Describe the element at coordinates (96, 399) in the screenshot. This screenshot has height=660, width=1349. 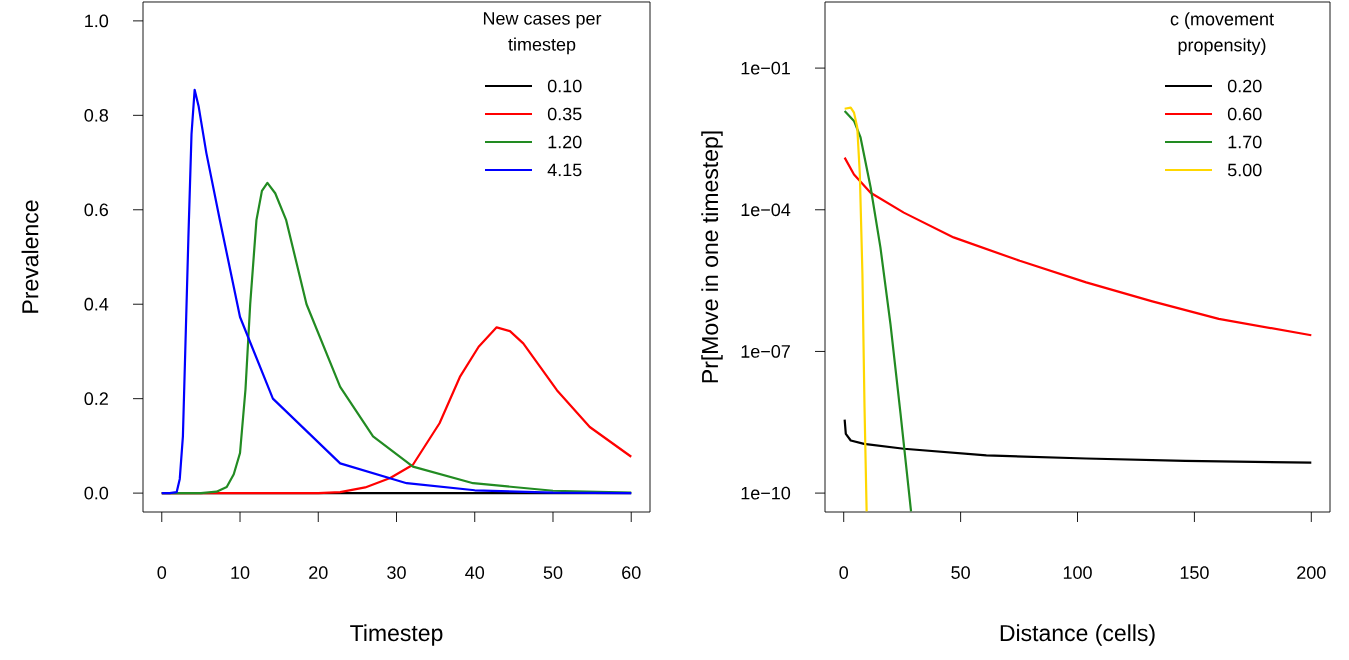
I see `y-tick-label: 0.2` at that location.